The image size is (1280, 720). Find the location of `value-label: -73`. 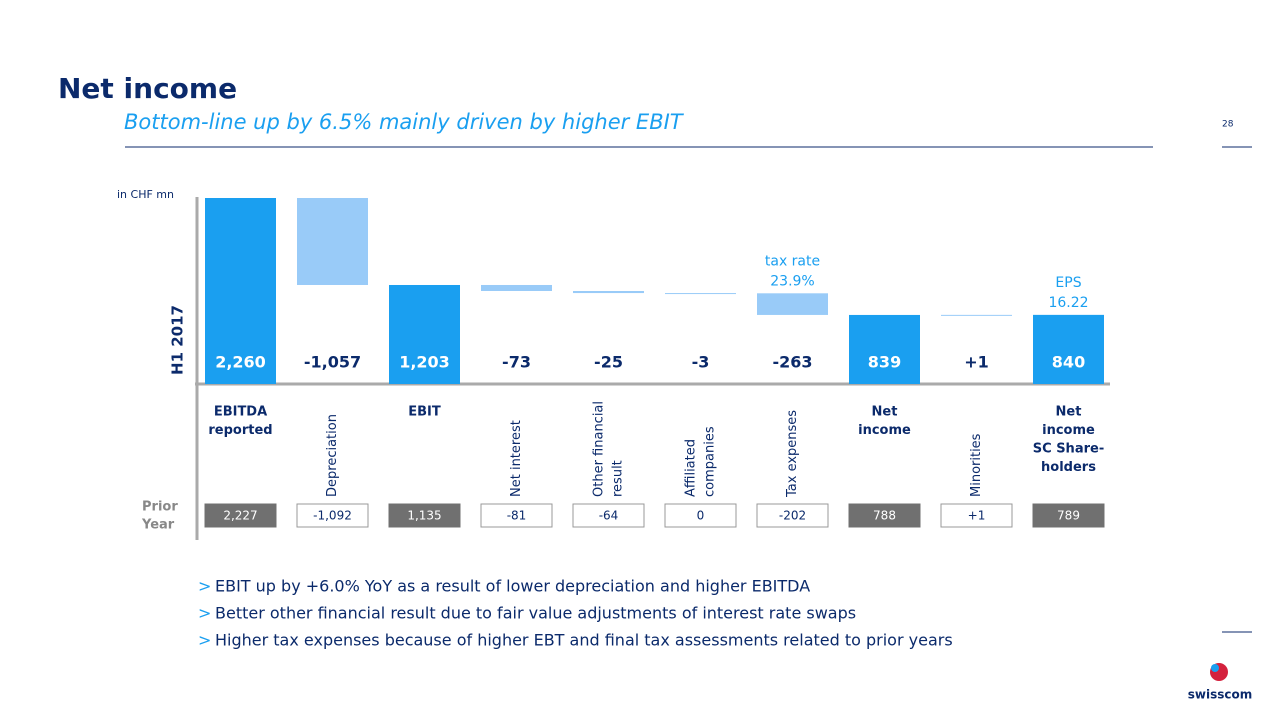

value-label: -73 is located at coordinates (516, 362).